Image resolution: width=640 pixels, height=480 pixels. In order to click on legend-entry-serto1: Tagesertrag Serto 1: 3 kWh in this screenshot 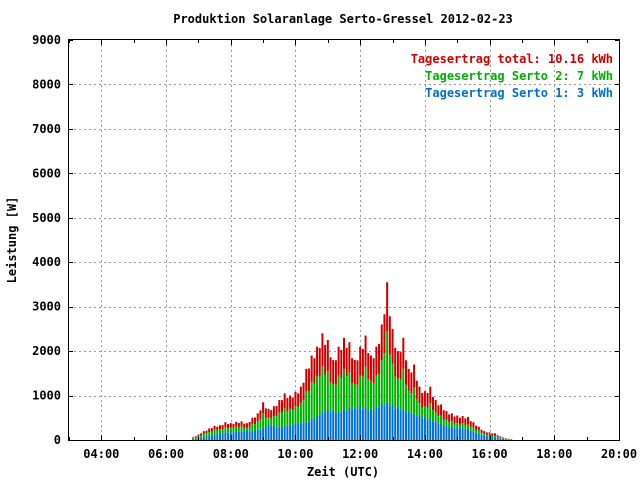, I will do `click(519, 93)`.